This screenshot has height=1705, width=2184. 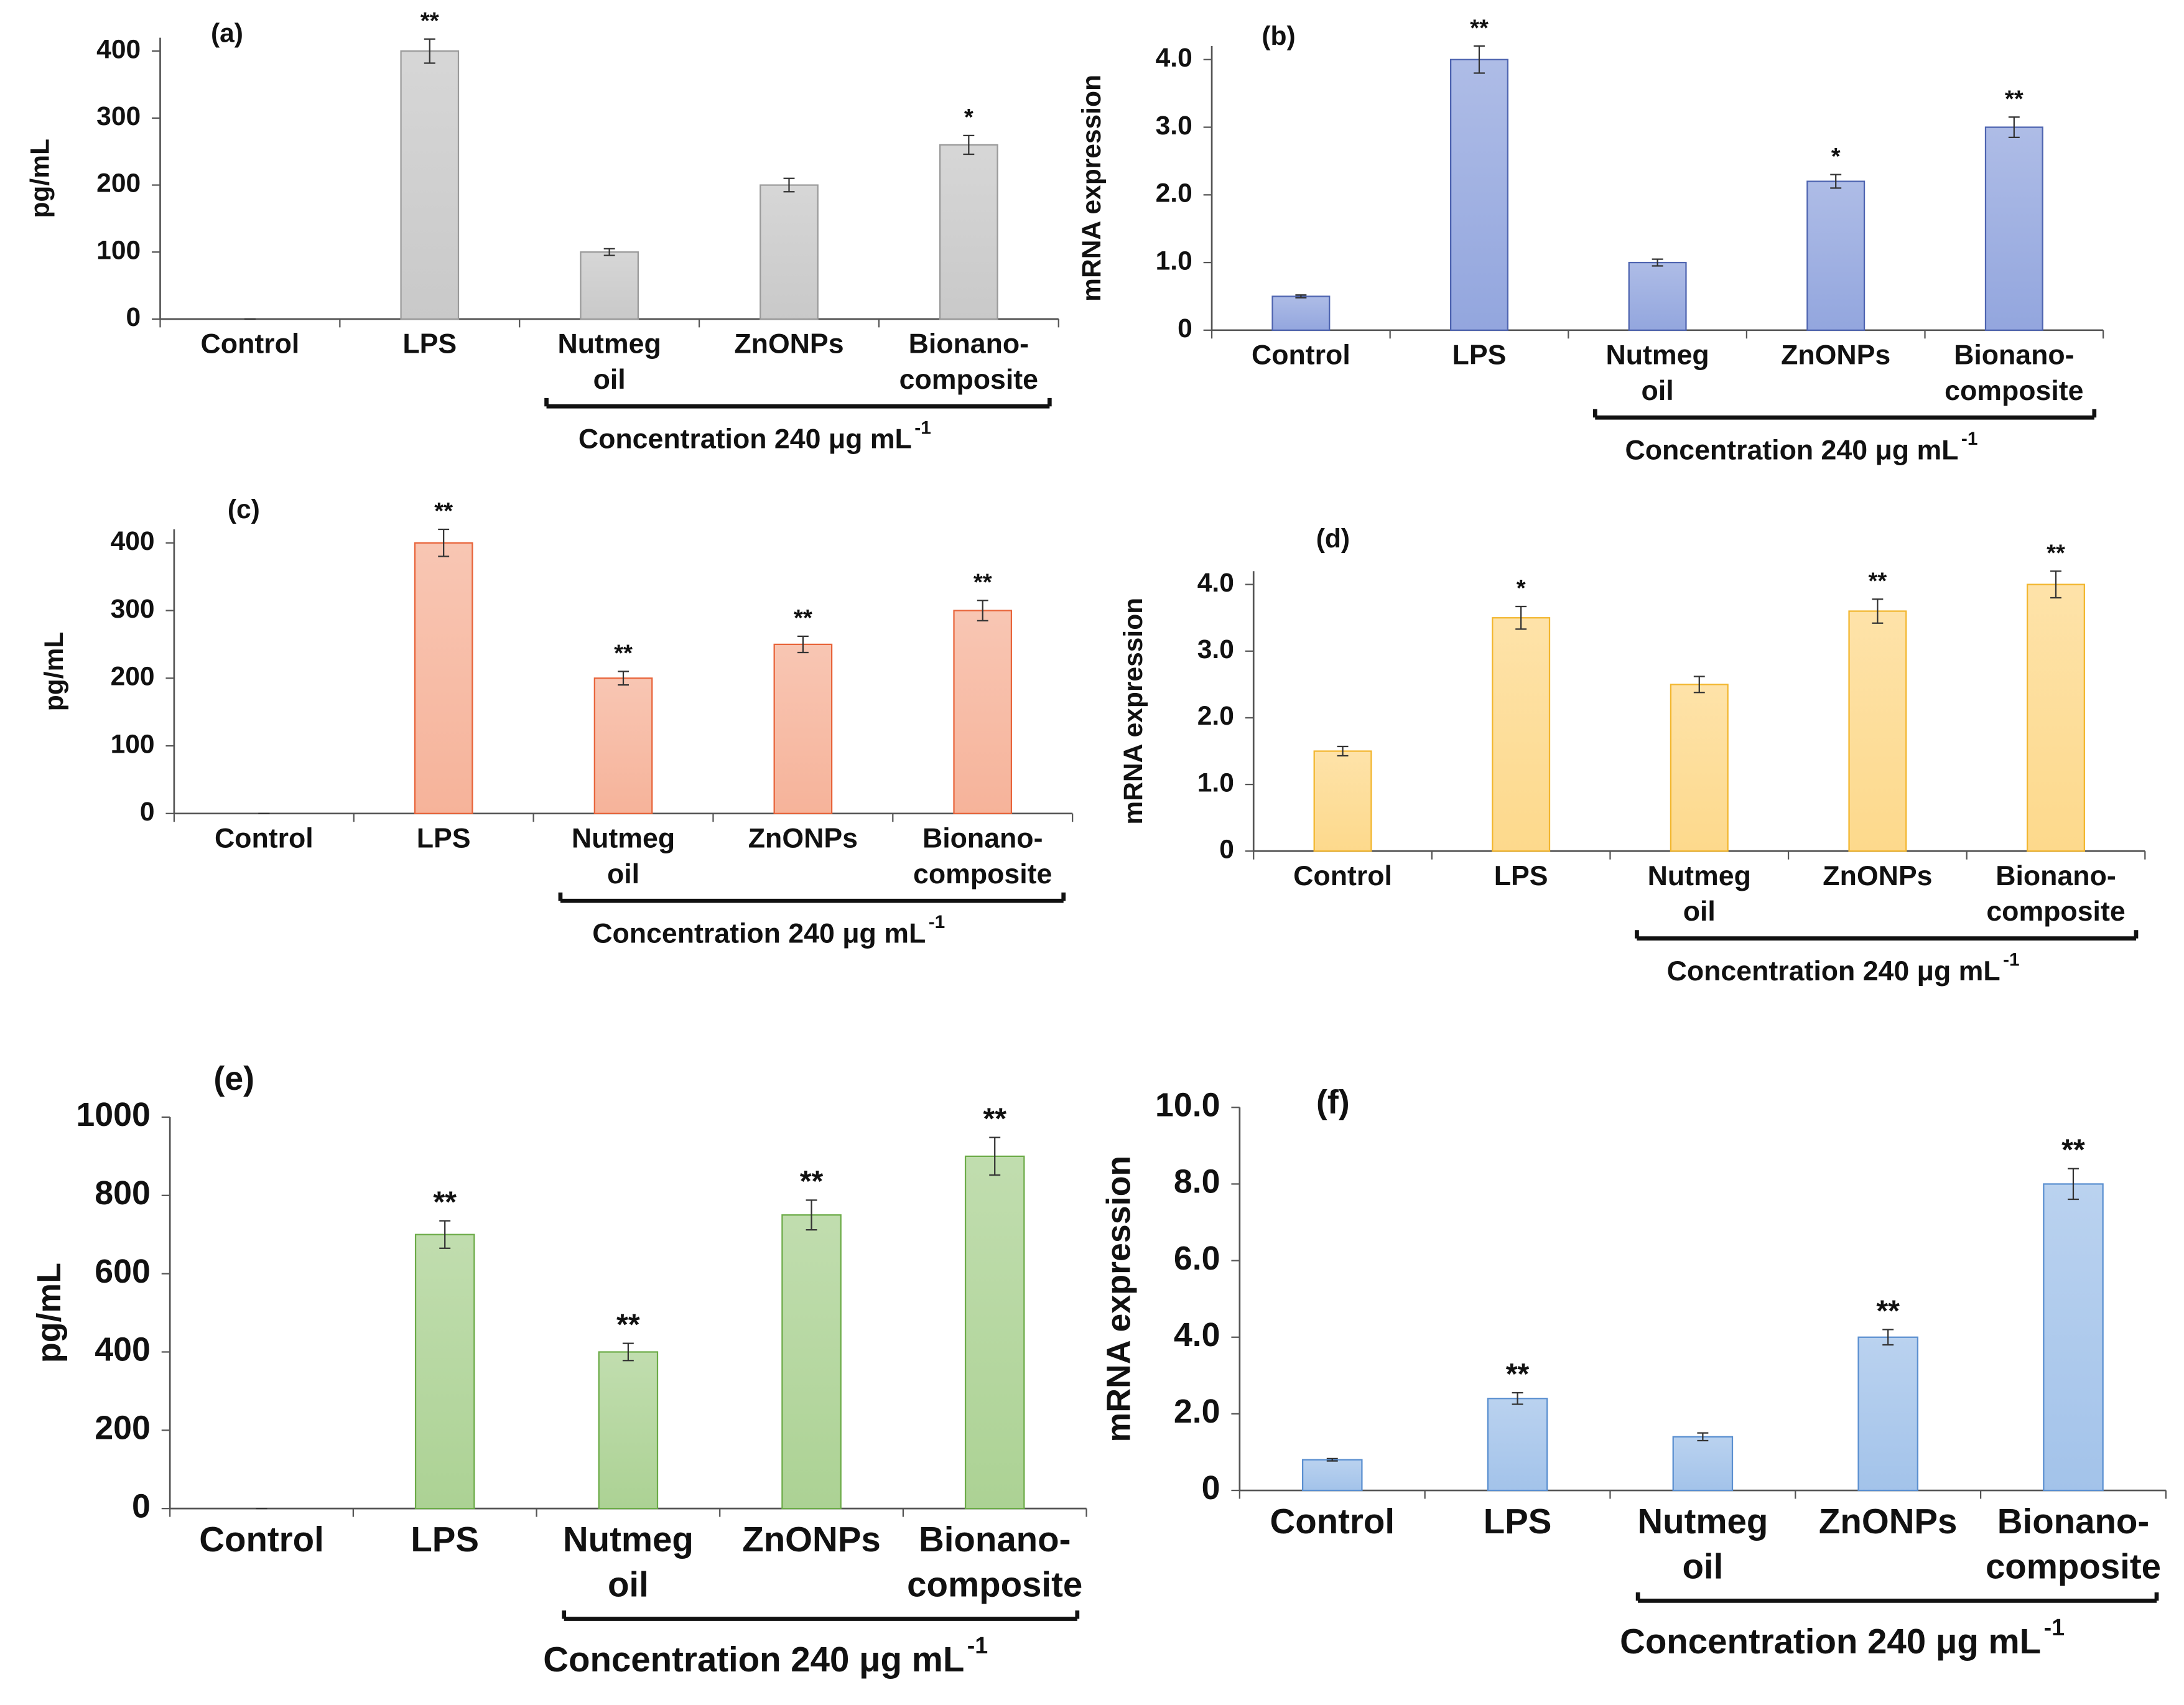 What do you see at coordinates (233, 1078) in the screenshot?
I see `panel-label: (e)` at bounding box center [233, 1078].